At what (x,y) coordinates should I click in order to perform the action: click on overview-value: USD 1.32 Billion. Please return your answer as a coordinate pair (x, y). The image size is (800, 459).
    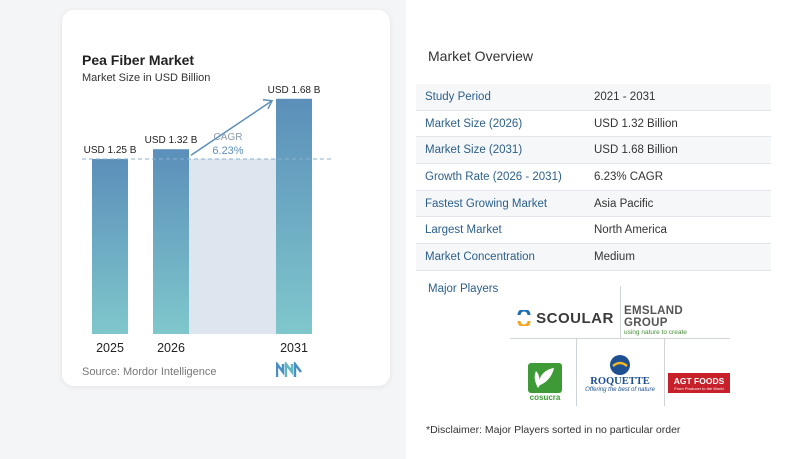
    Looking at the image, I should click on (636, 123).